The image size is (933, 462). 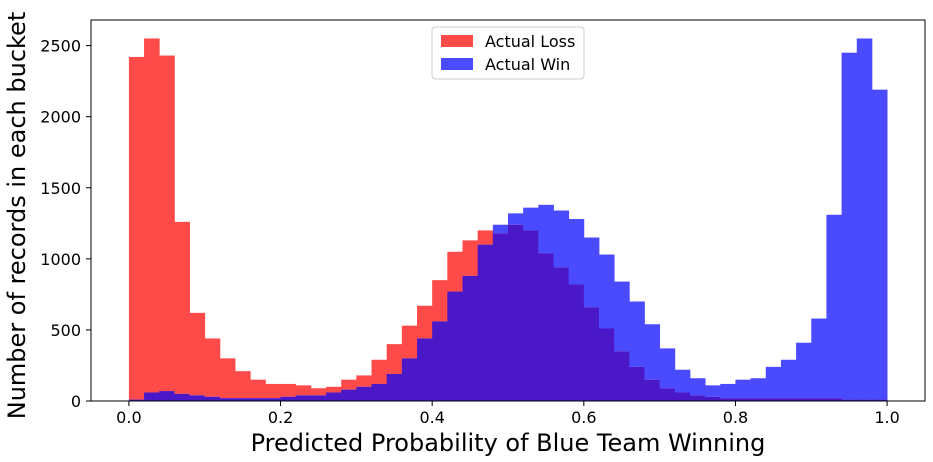 What do you see at coordinates (886, 417) in the screenshot?
I see `x-tick-label: 1.0` at bounding box center [886, 417].